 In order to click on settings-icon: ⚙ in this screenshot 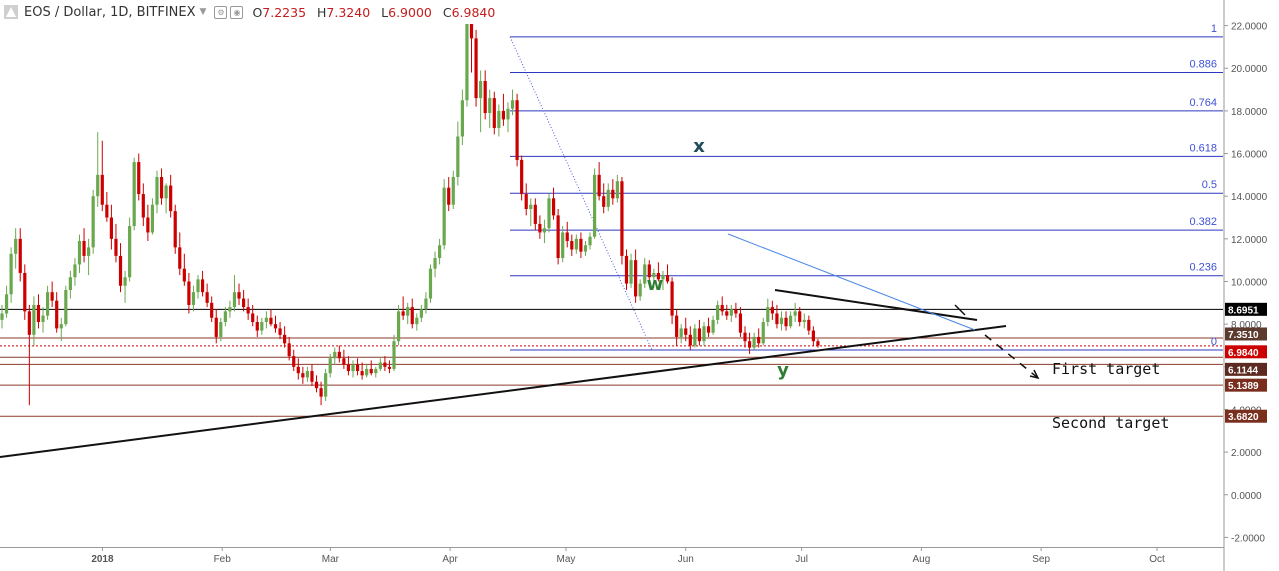, I will do `click(221, 12)`.